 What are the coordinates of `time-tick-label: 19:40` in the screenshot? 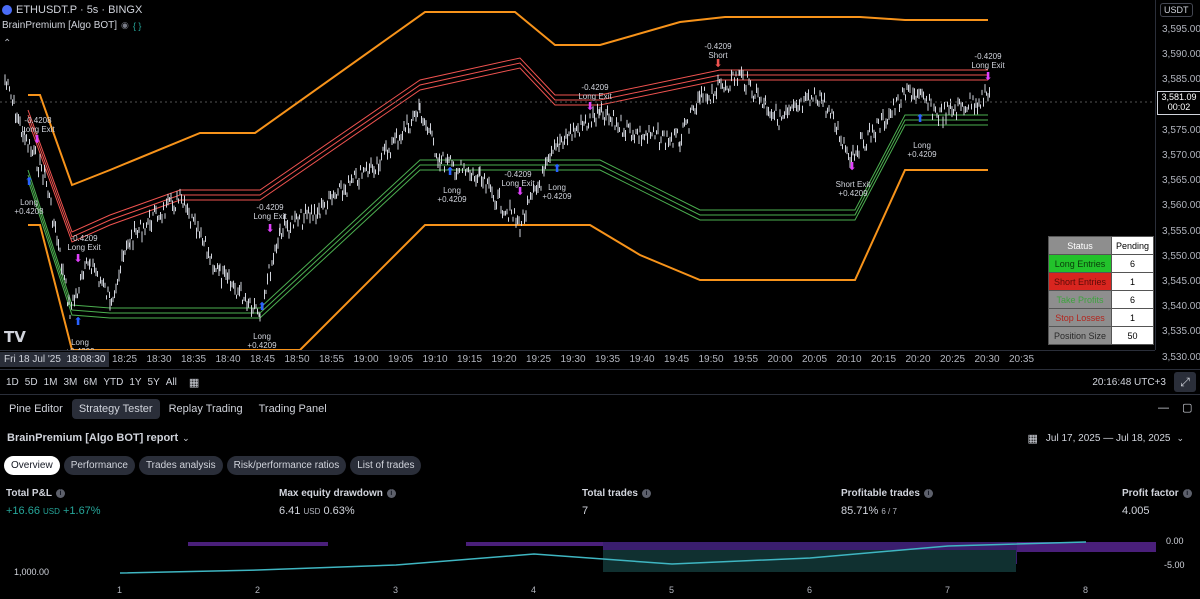 It's located at (642, 359).